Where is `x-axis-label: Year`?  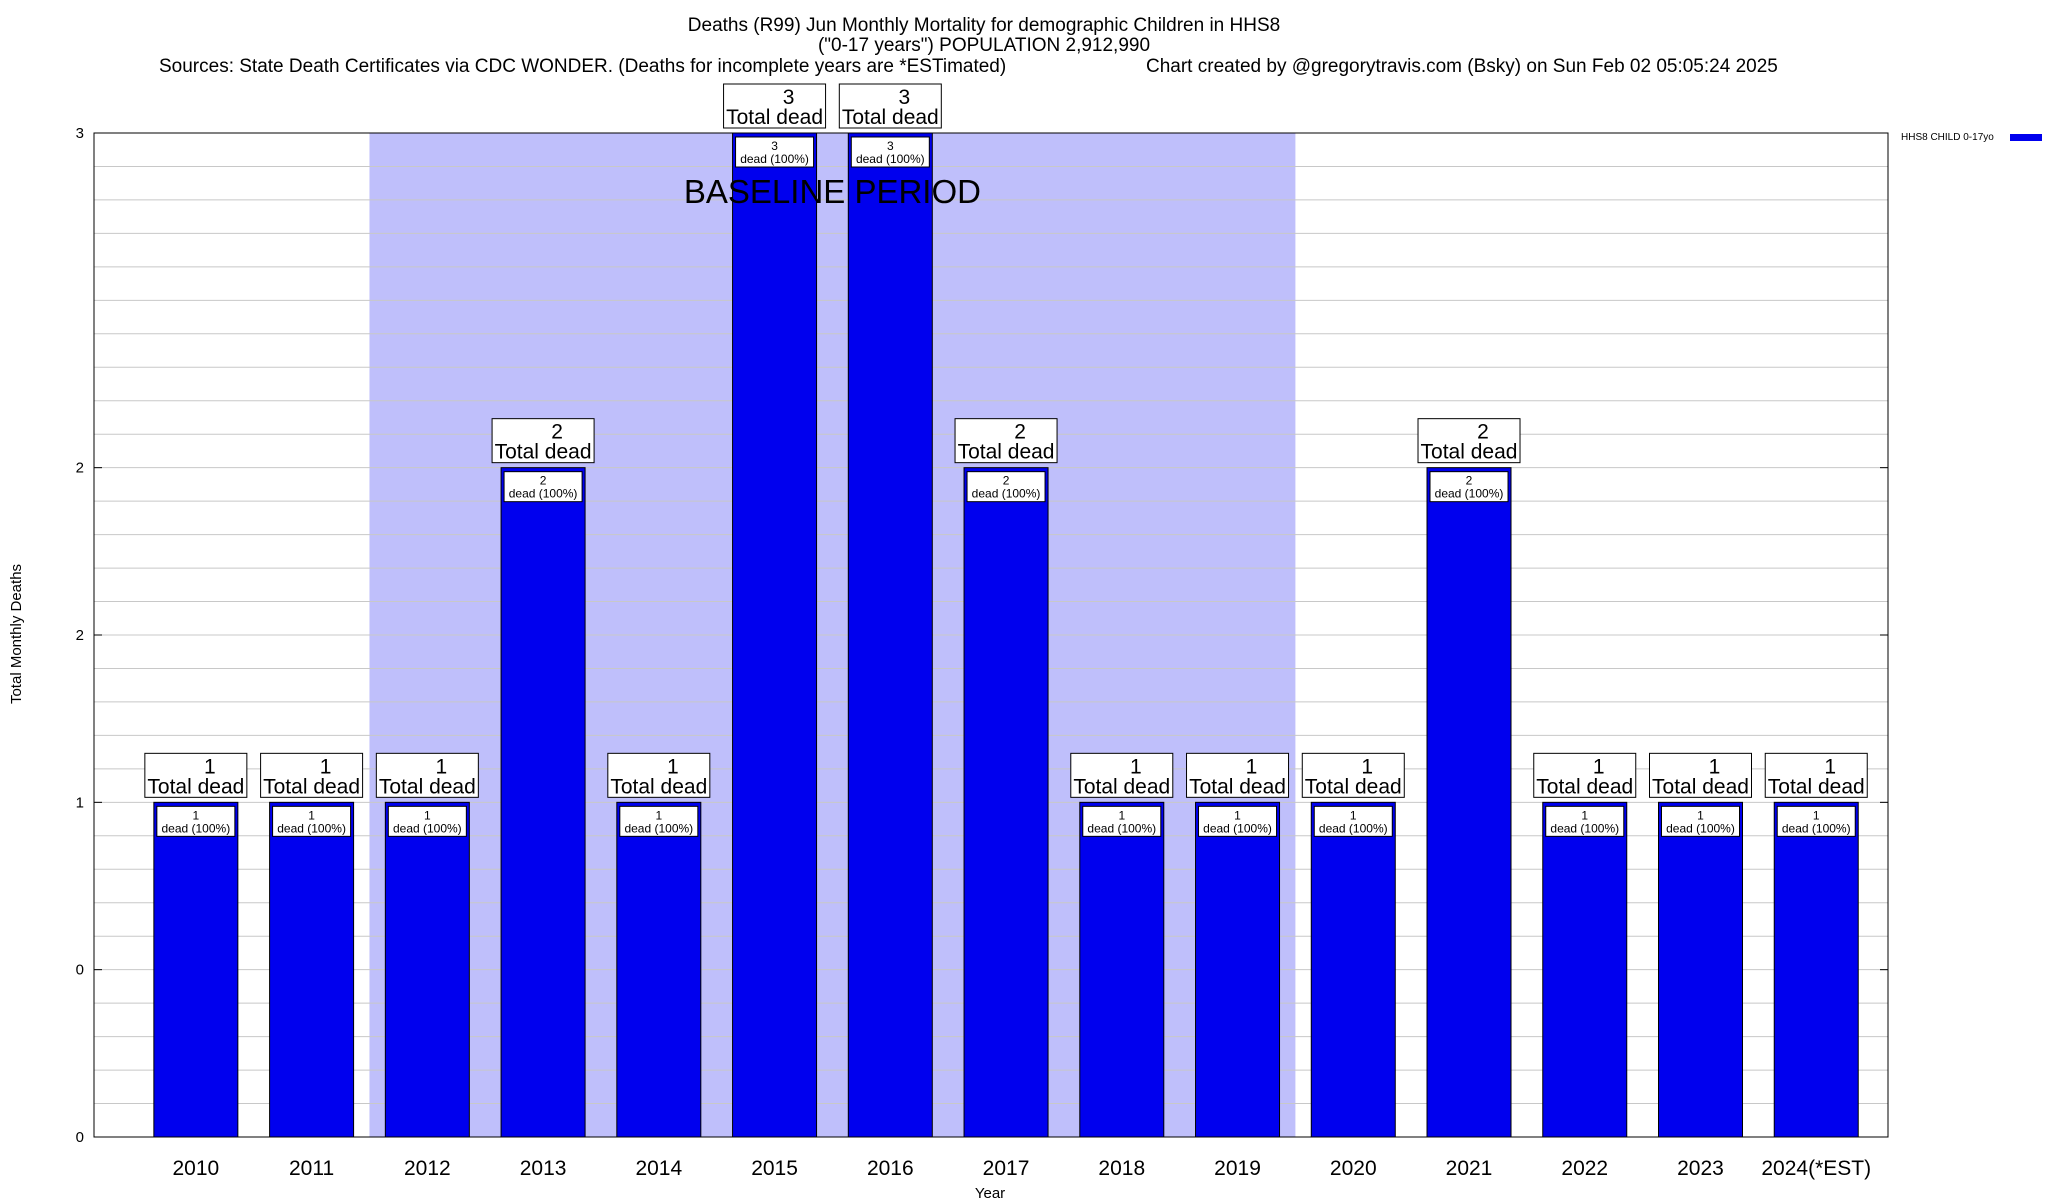
x-axis-label: Year is located at coordinates (990, 1192).